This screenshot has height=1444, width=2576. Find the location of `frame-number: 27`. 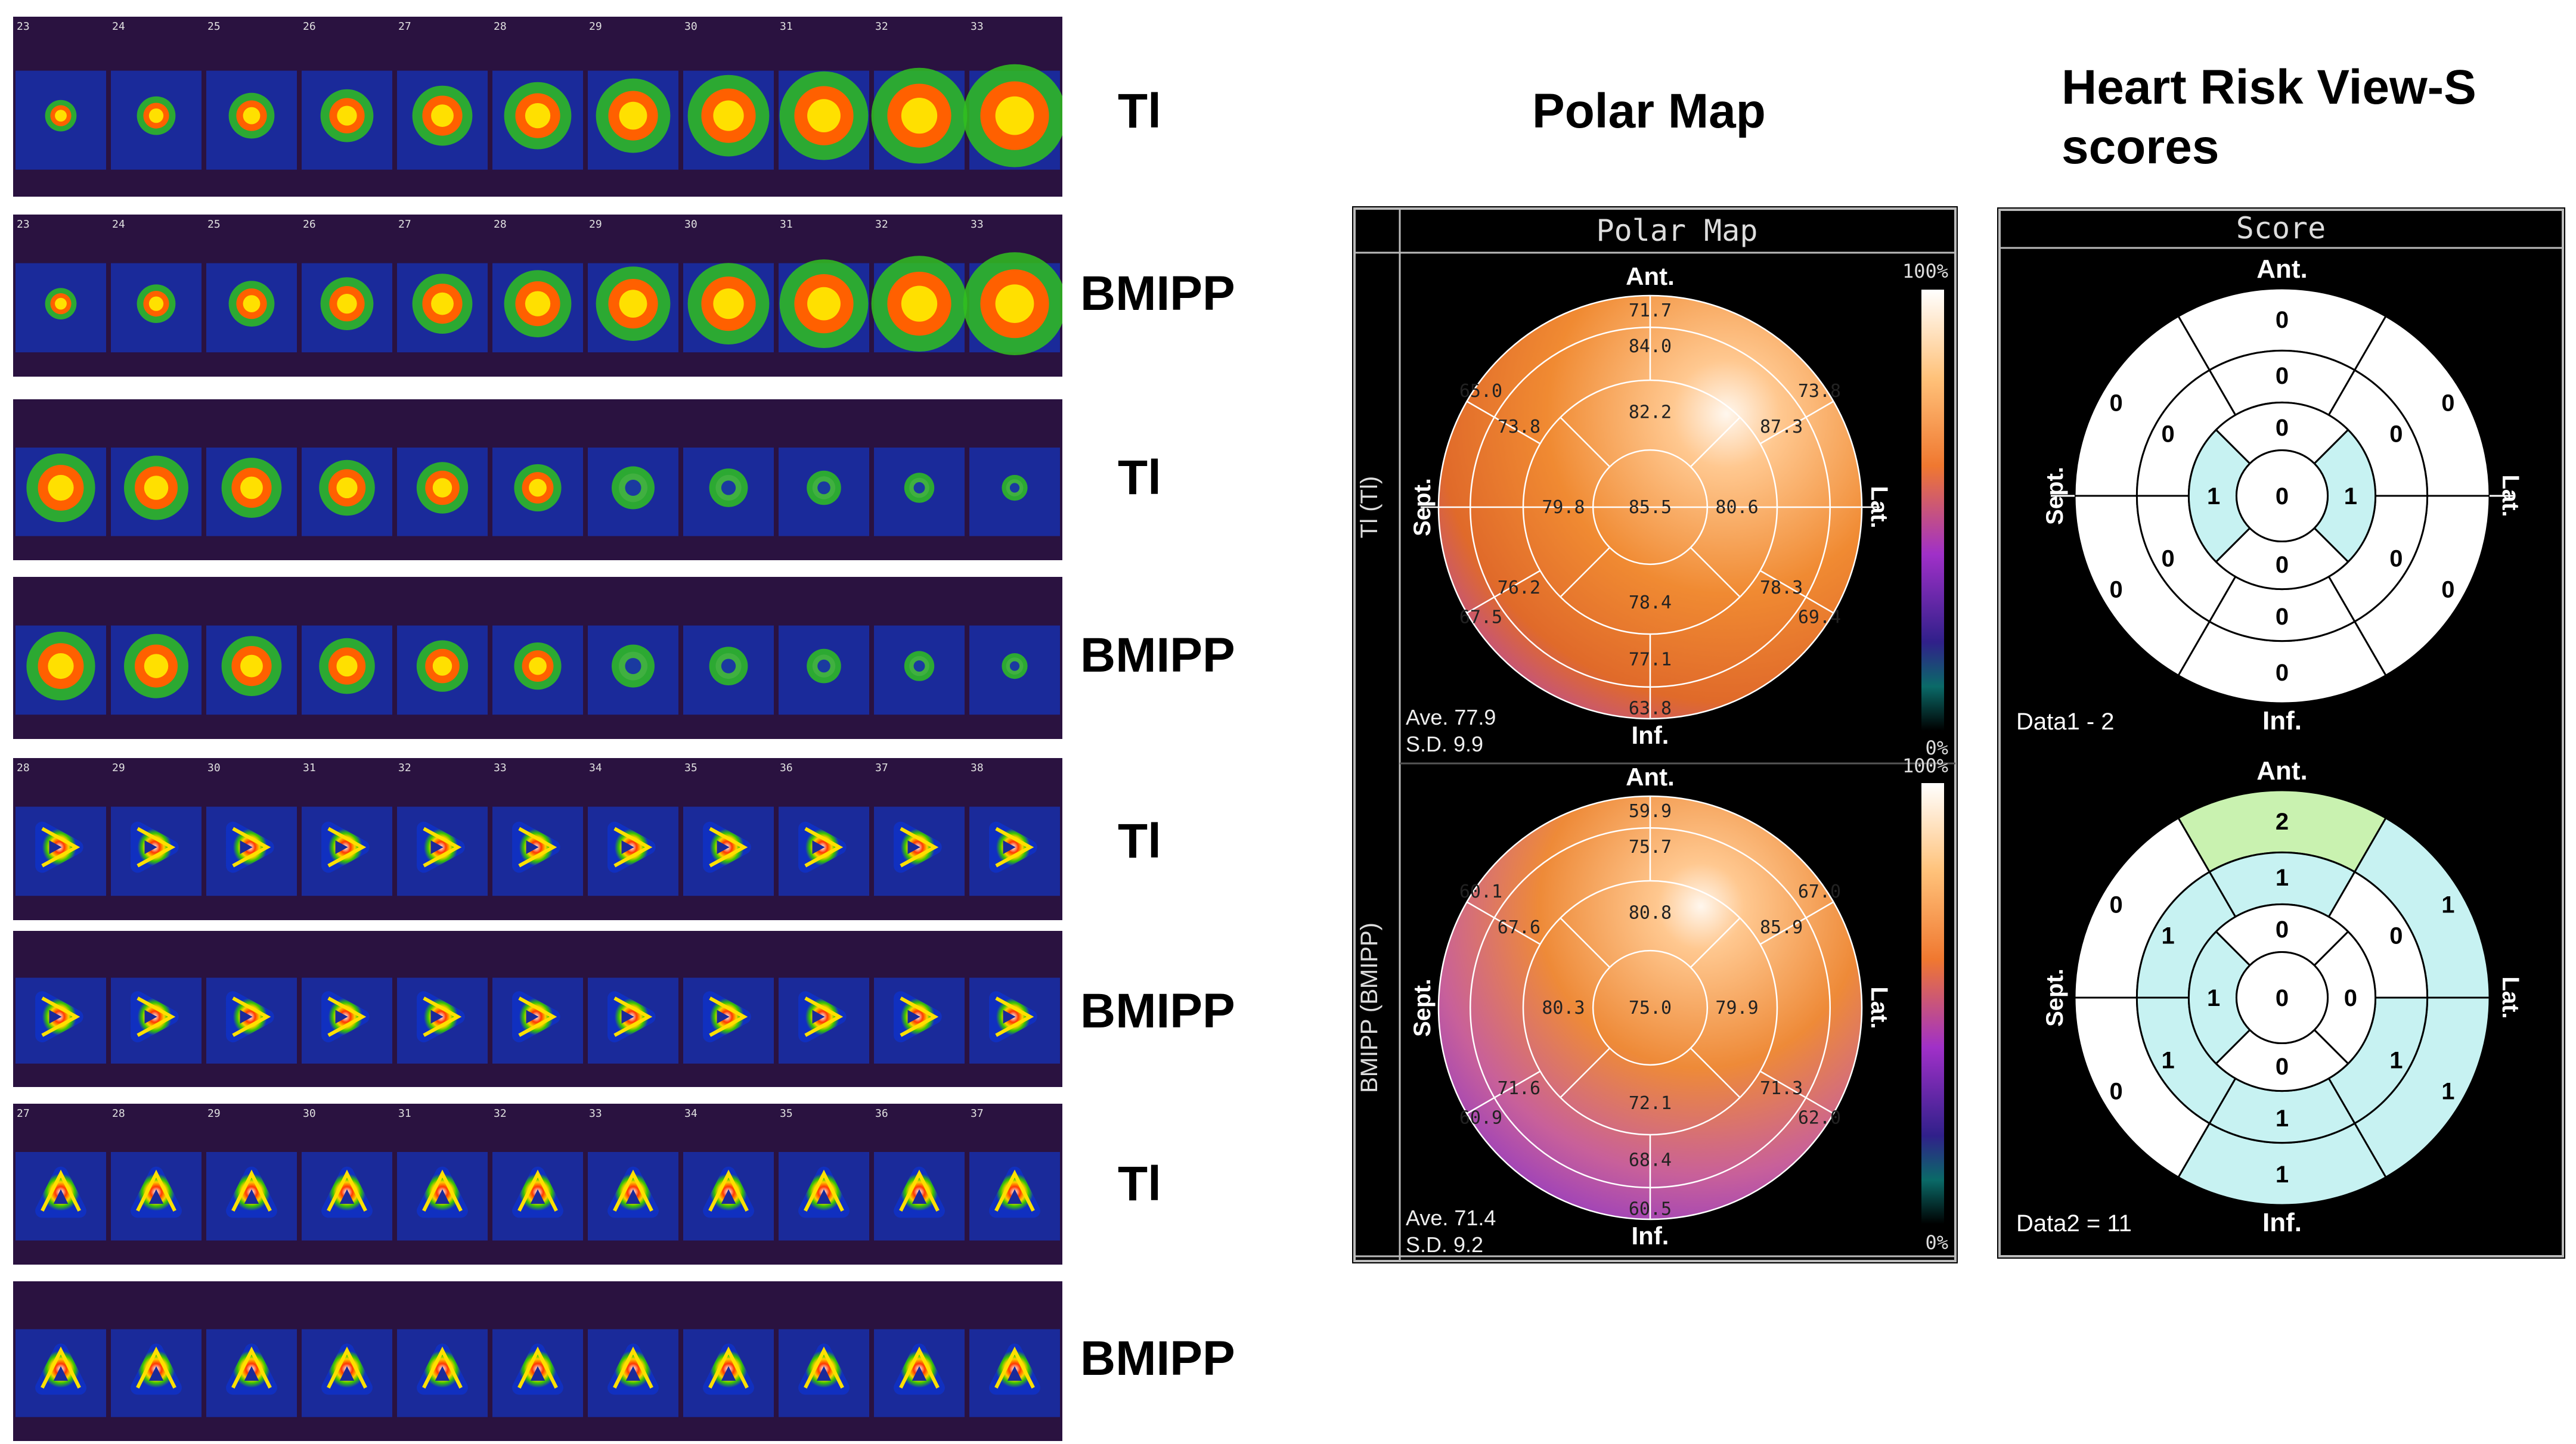

frame-number: 27 is located at coordinates (23, 1114).